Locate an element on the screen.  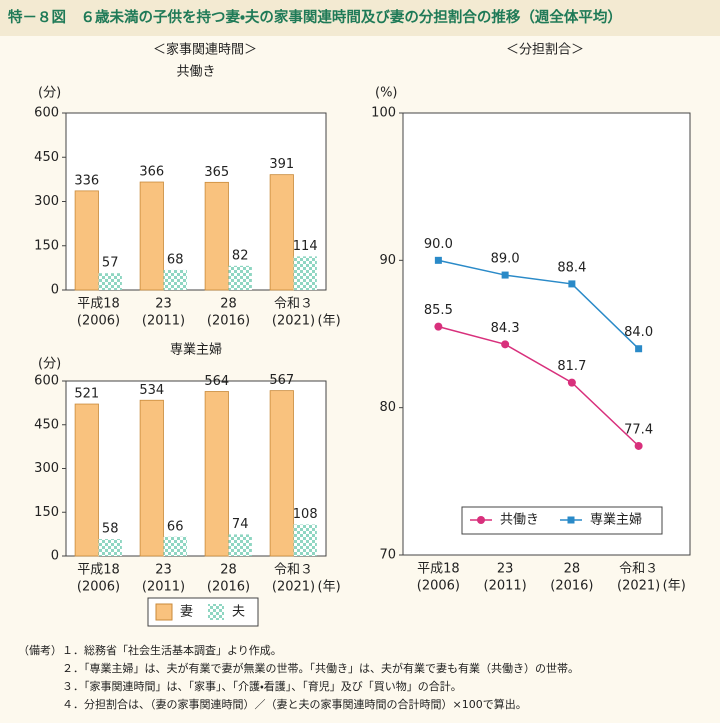
value-label: 77.4 is located at coordinates (638, 429).